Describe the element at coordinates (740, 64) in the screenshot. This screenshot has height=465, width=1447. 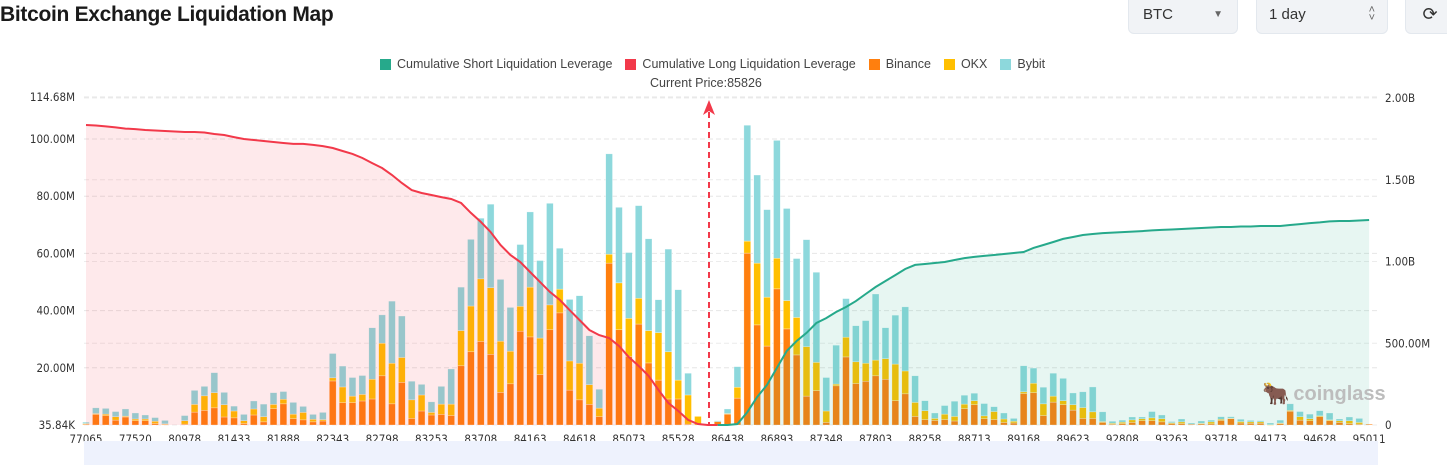
I see `legend-item-long: Cumulative Long Liquidation Leverage` at that location.